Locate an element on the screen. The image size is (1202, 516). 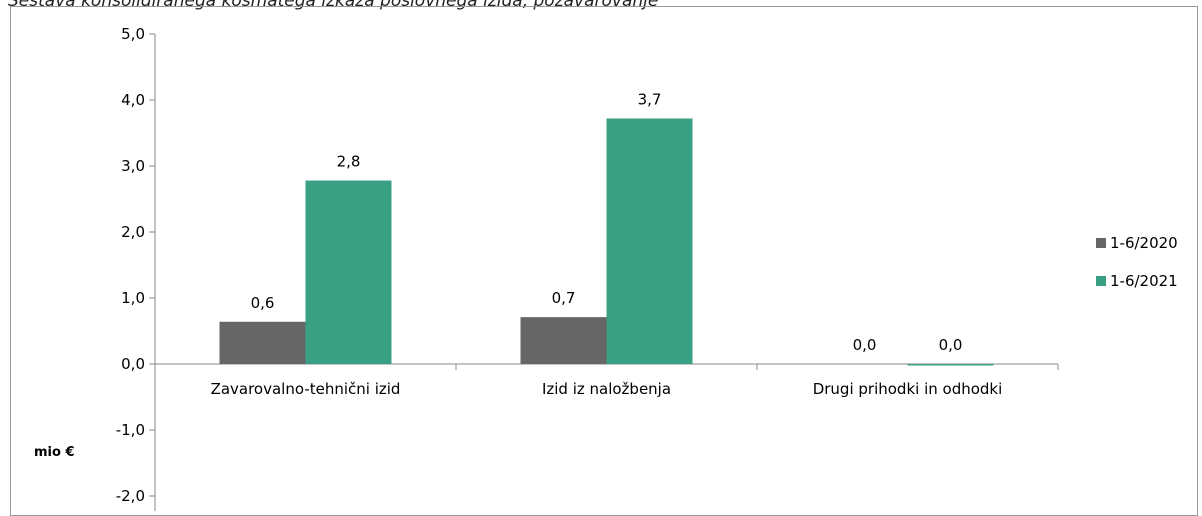
legend-entry: 1-6/2020 is located at coordinates (1144, 243).